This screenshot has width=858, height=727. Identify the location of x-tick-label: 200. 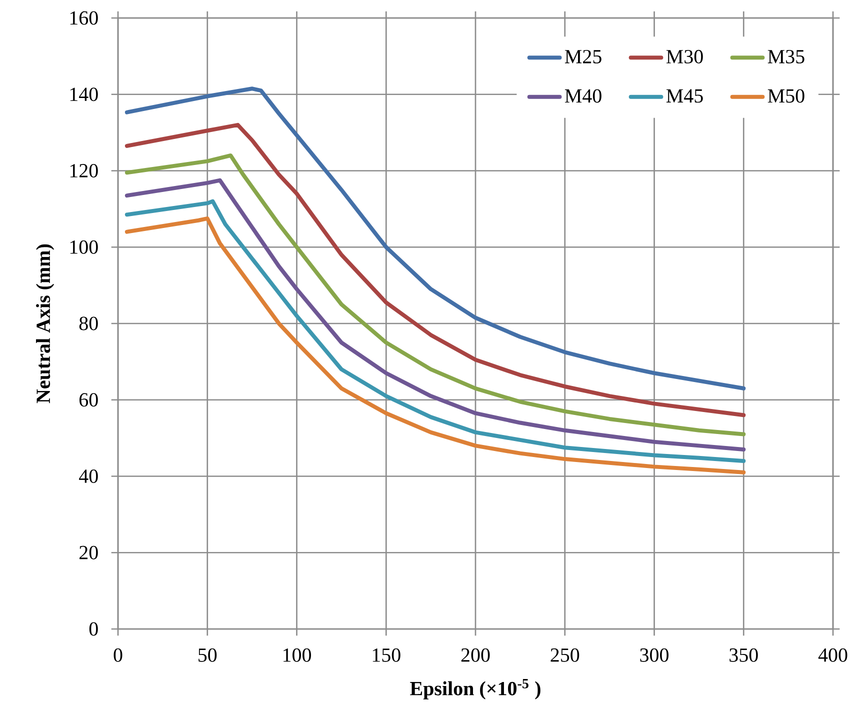
(475, 655).